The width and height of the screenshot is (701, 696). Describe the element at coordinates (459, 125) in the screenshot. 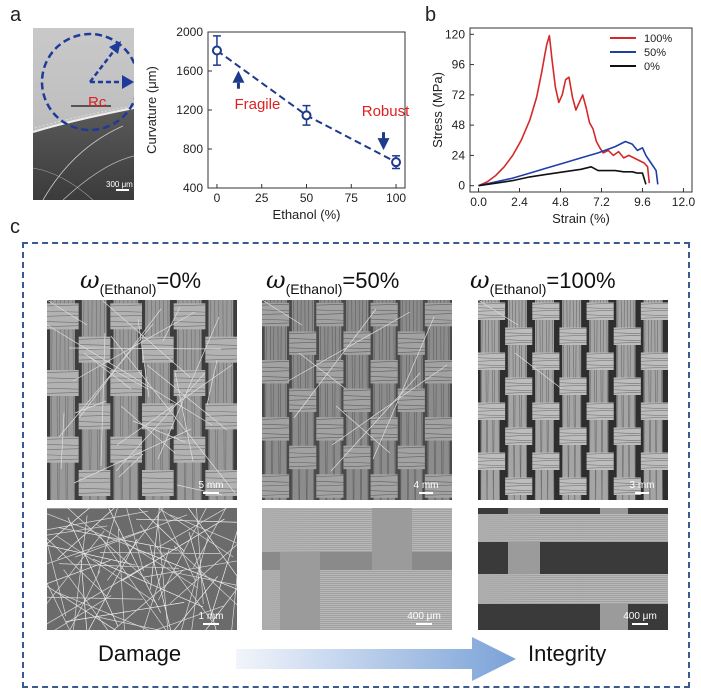

I see `y-tick-label: 48` at that location.